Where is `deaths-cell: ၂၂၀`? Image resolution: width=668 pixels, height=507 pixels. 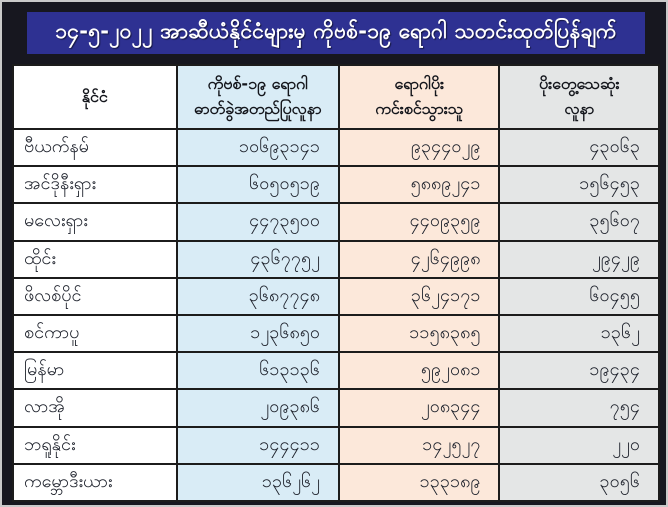 deaths-cell: ၂၂၀ is located at coordinates (579, 445).